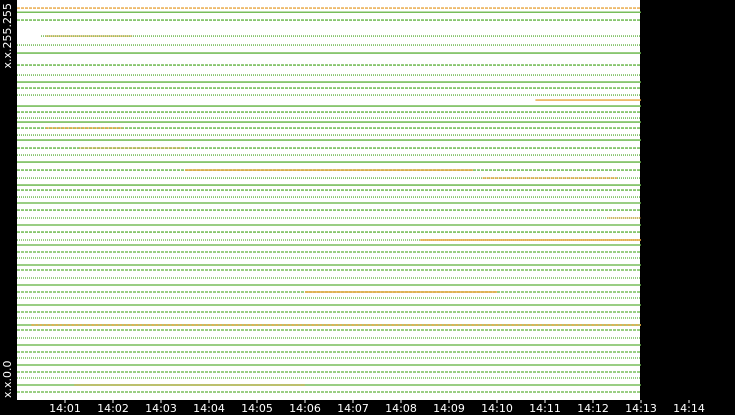 The image size is (735, 415). Describe the element at coordinates (7, 36) in the screenshot. I see `y-tick-label: x.x.255.255` at that location.